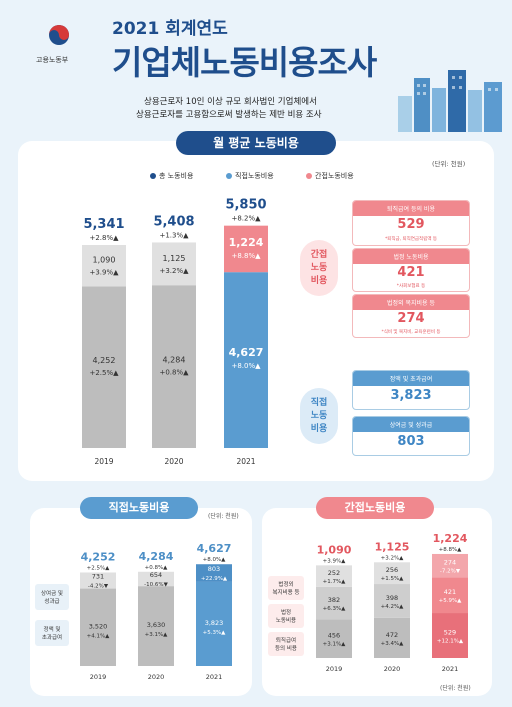  What do you see at coordinates (450, 633) in the screenshot?
I see `indirect-label-retire-2021: 529` at bounding box center [450, 633].